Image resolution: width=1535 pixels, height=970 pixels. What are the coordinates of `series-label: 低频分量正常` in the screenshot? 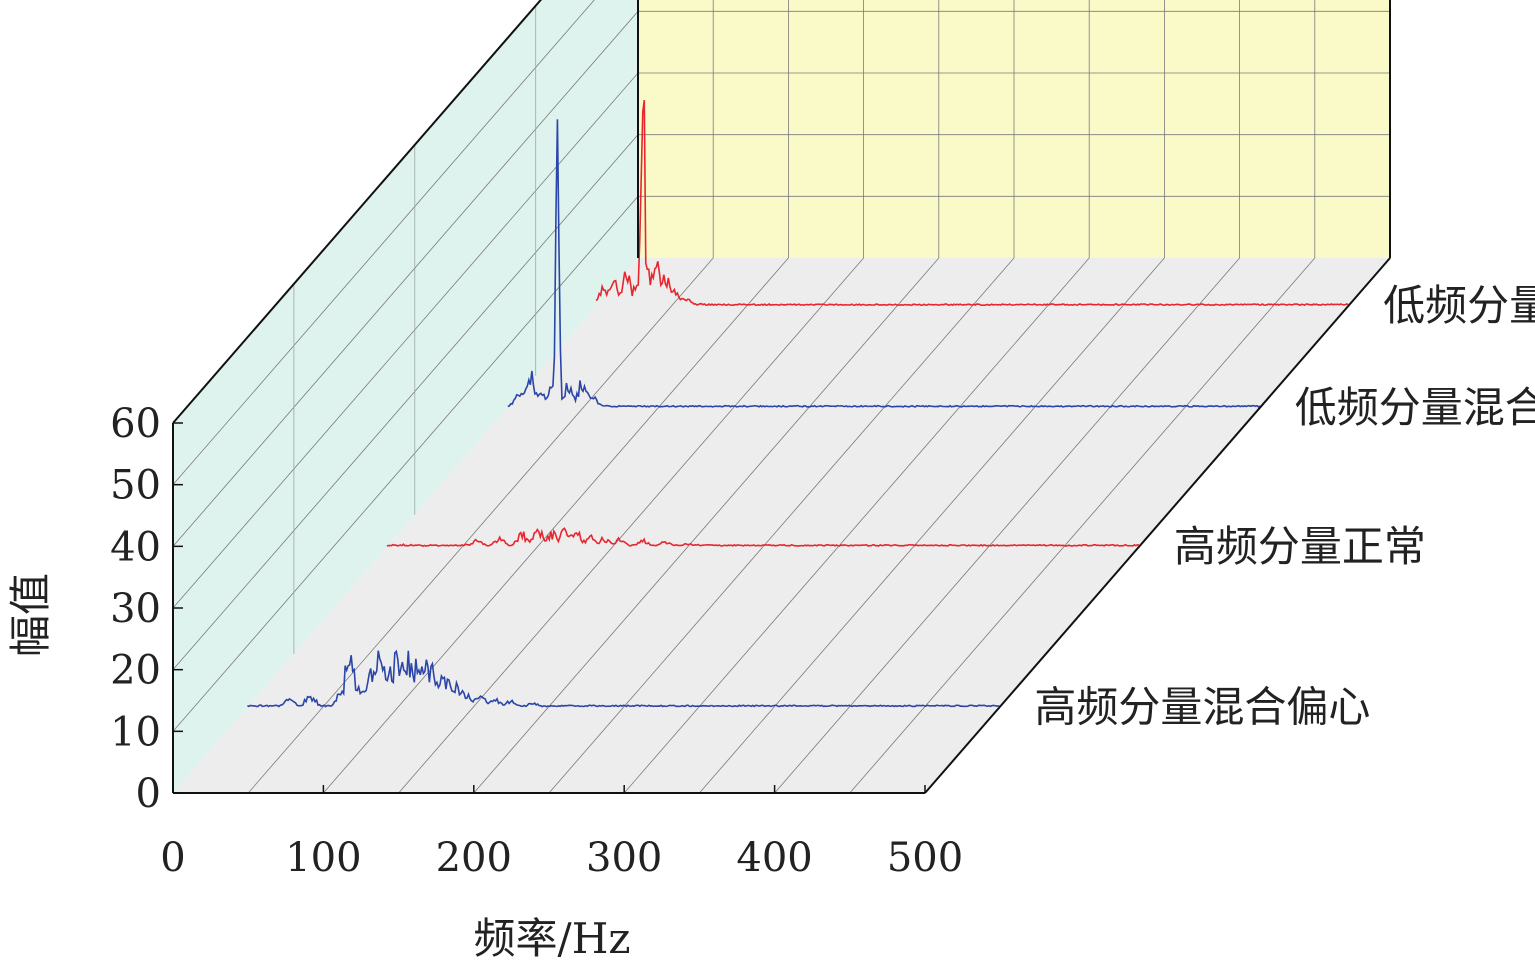 It's located at (1459, 305).